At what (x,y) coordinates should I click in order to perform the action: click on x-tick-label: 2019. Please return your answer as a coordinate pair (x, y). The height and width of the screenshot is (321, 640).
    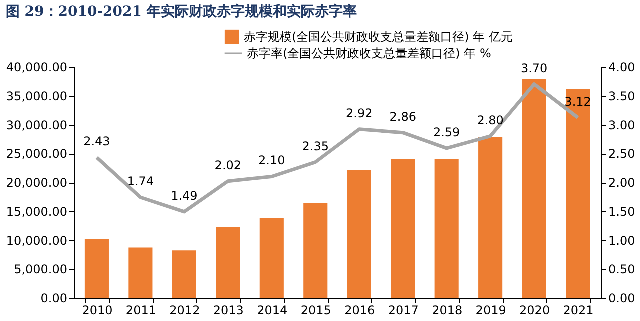
    Looking at the image, I should click on (491, 311).